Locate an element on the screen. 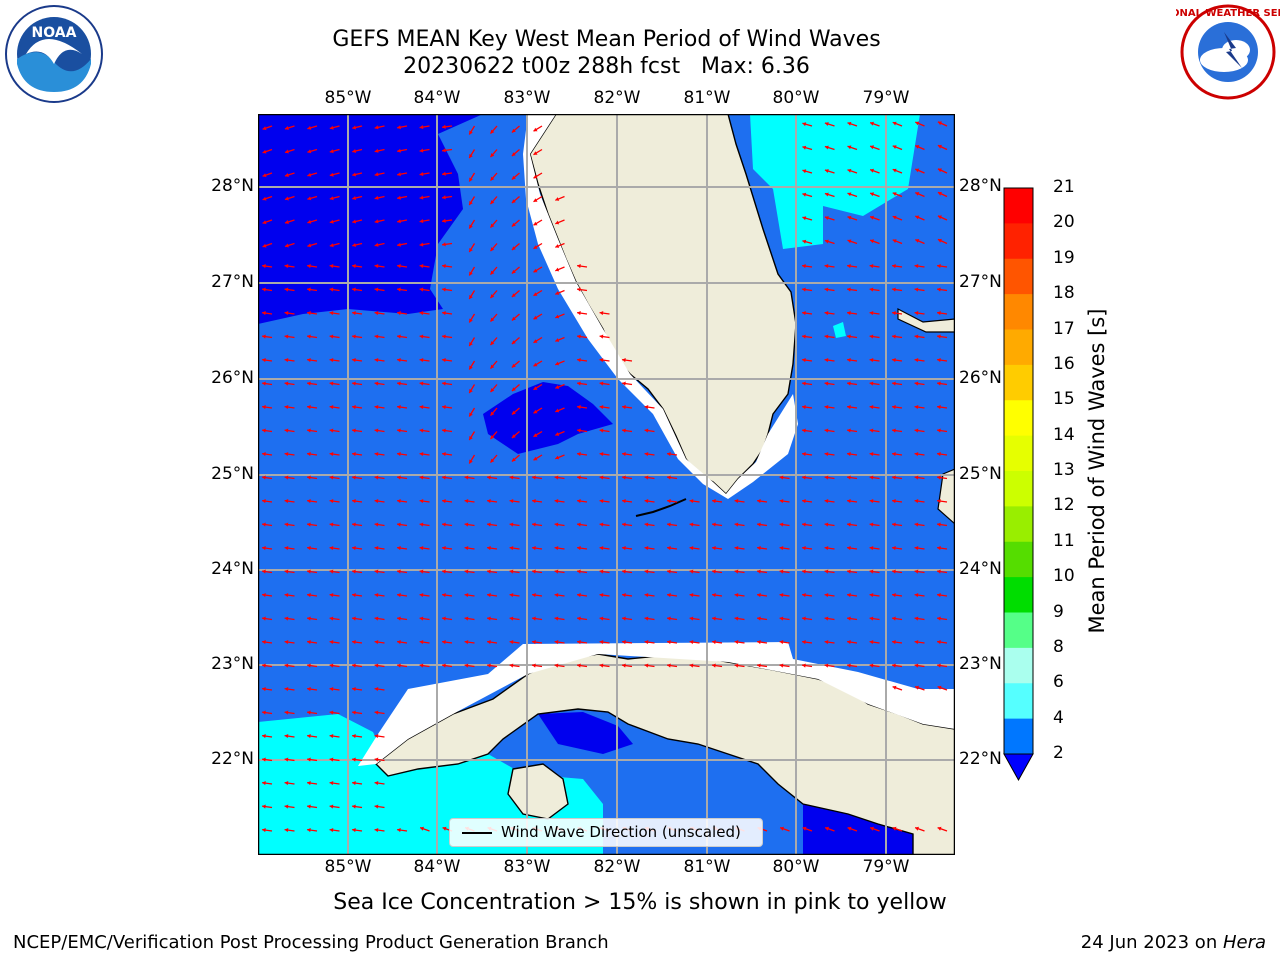  lat-tick-label-right: 25°N is located at coordinates (980, 474).